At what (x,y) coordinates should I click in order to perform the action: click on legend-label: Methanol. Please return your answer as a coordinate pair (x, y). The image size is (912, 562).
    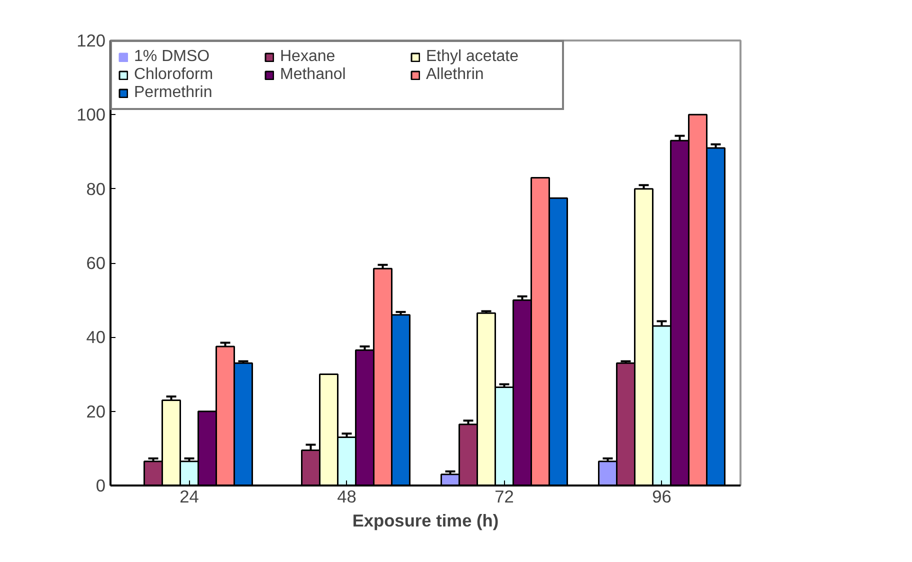
    Looking at the image, I should click on (313, 75).